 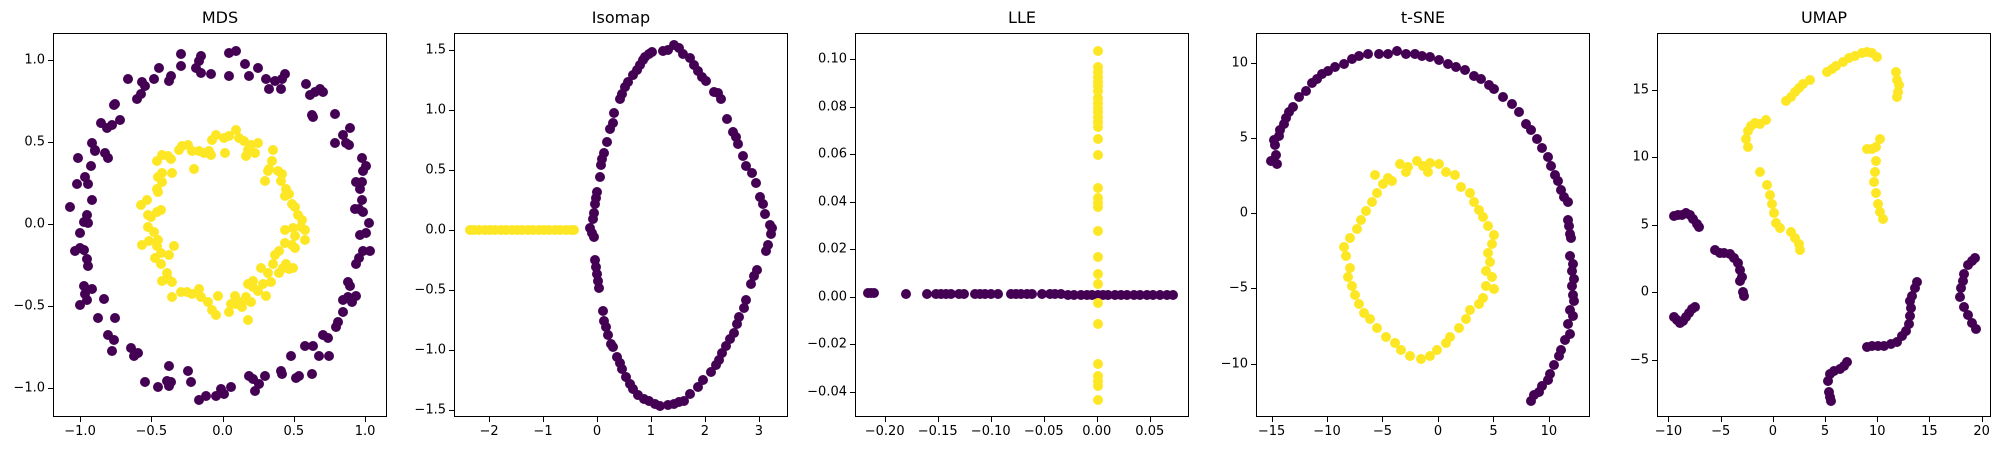 I want to click on chart-title-t-sne: t-SNE, so click(x=1423, y=17).